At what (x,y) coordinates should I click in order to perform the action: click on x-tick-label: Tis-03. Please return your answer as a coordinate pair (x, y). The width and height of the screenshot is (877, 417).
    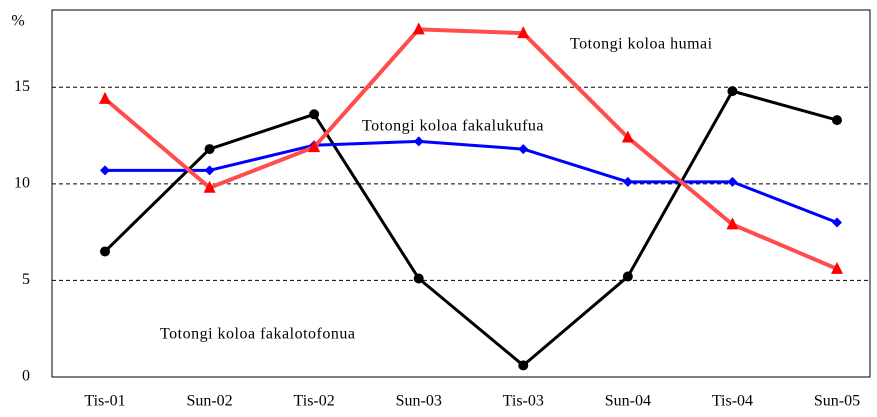
    Looking at the image, I should click on (523, 401).